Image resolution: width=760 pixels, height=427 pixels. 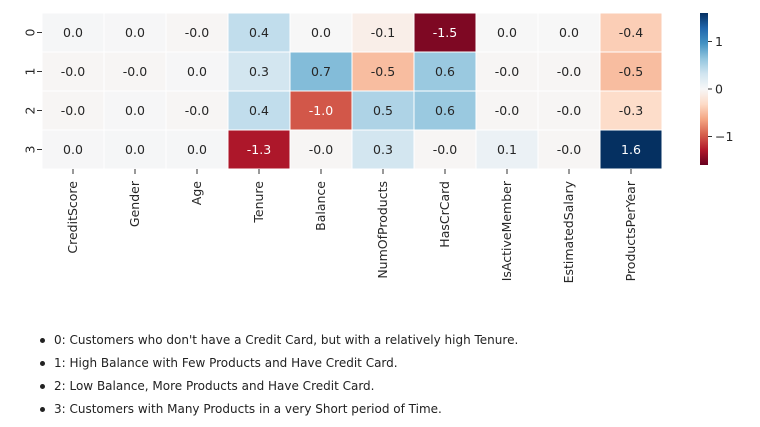 I want to click on heatmap-cell-r1-c5, so click(x=383, y=71).